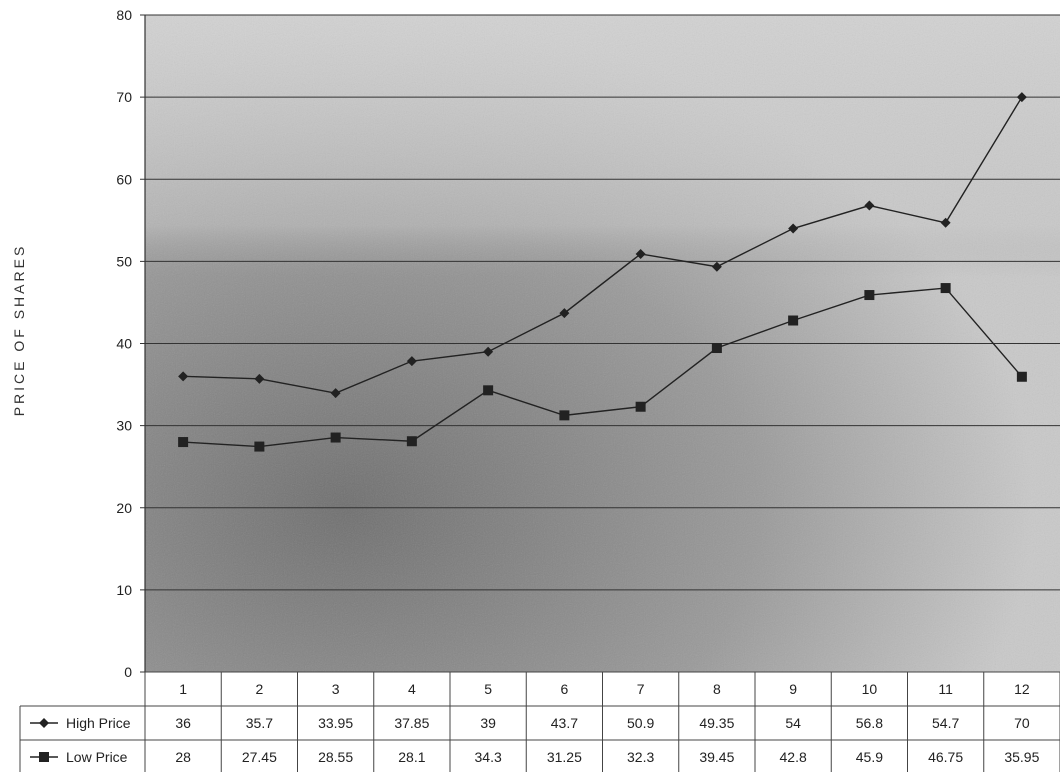  Describe the element at coordinates (945, 689) in the screenshot. I see `x-tick-label: 11` at that location.